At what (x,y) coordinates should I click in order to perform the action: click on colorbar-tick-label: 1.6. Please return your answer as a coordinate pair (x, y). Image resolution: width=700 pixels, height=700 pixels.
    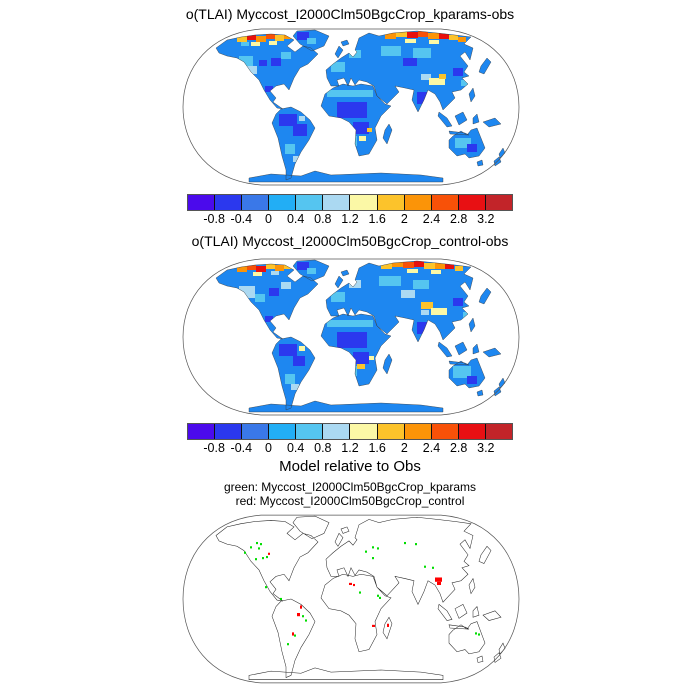
    Looking at the image, I should click on (377, 219).